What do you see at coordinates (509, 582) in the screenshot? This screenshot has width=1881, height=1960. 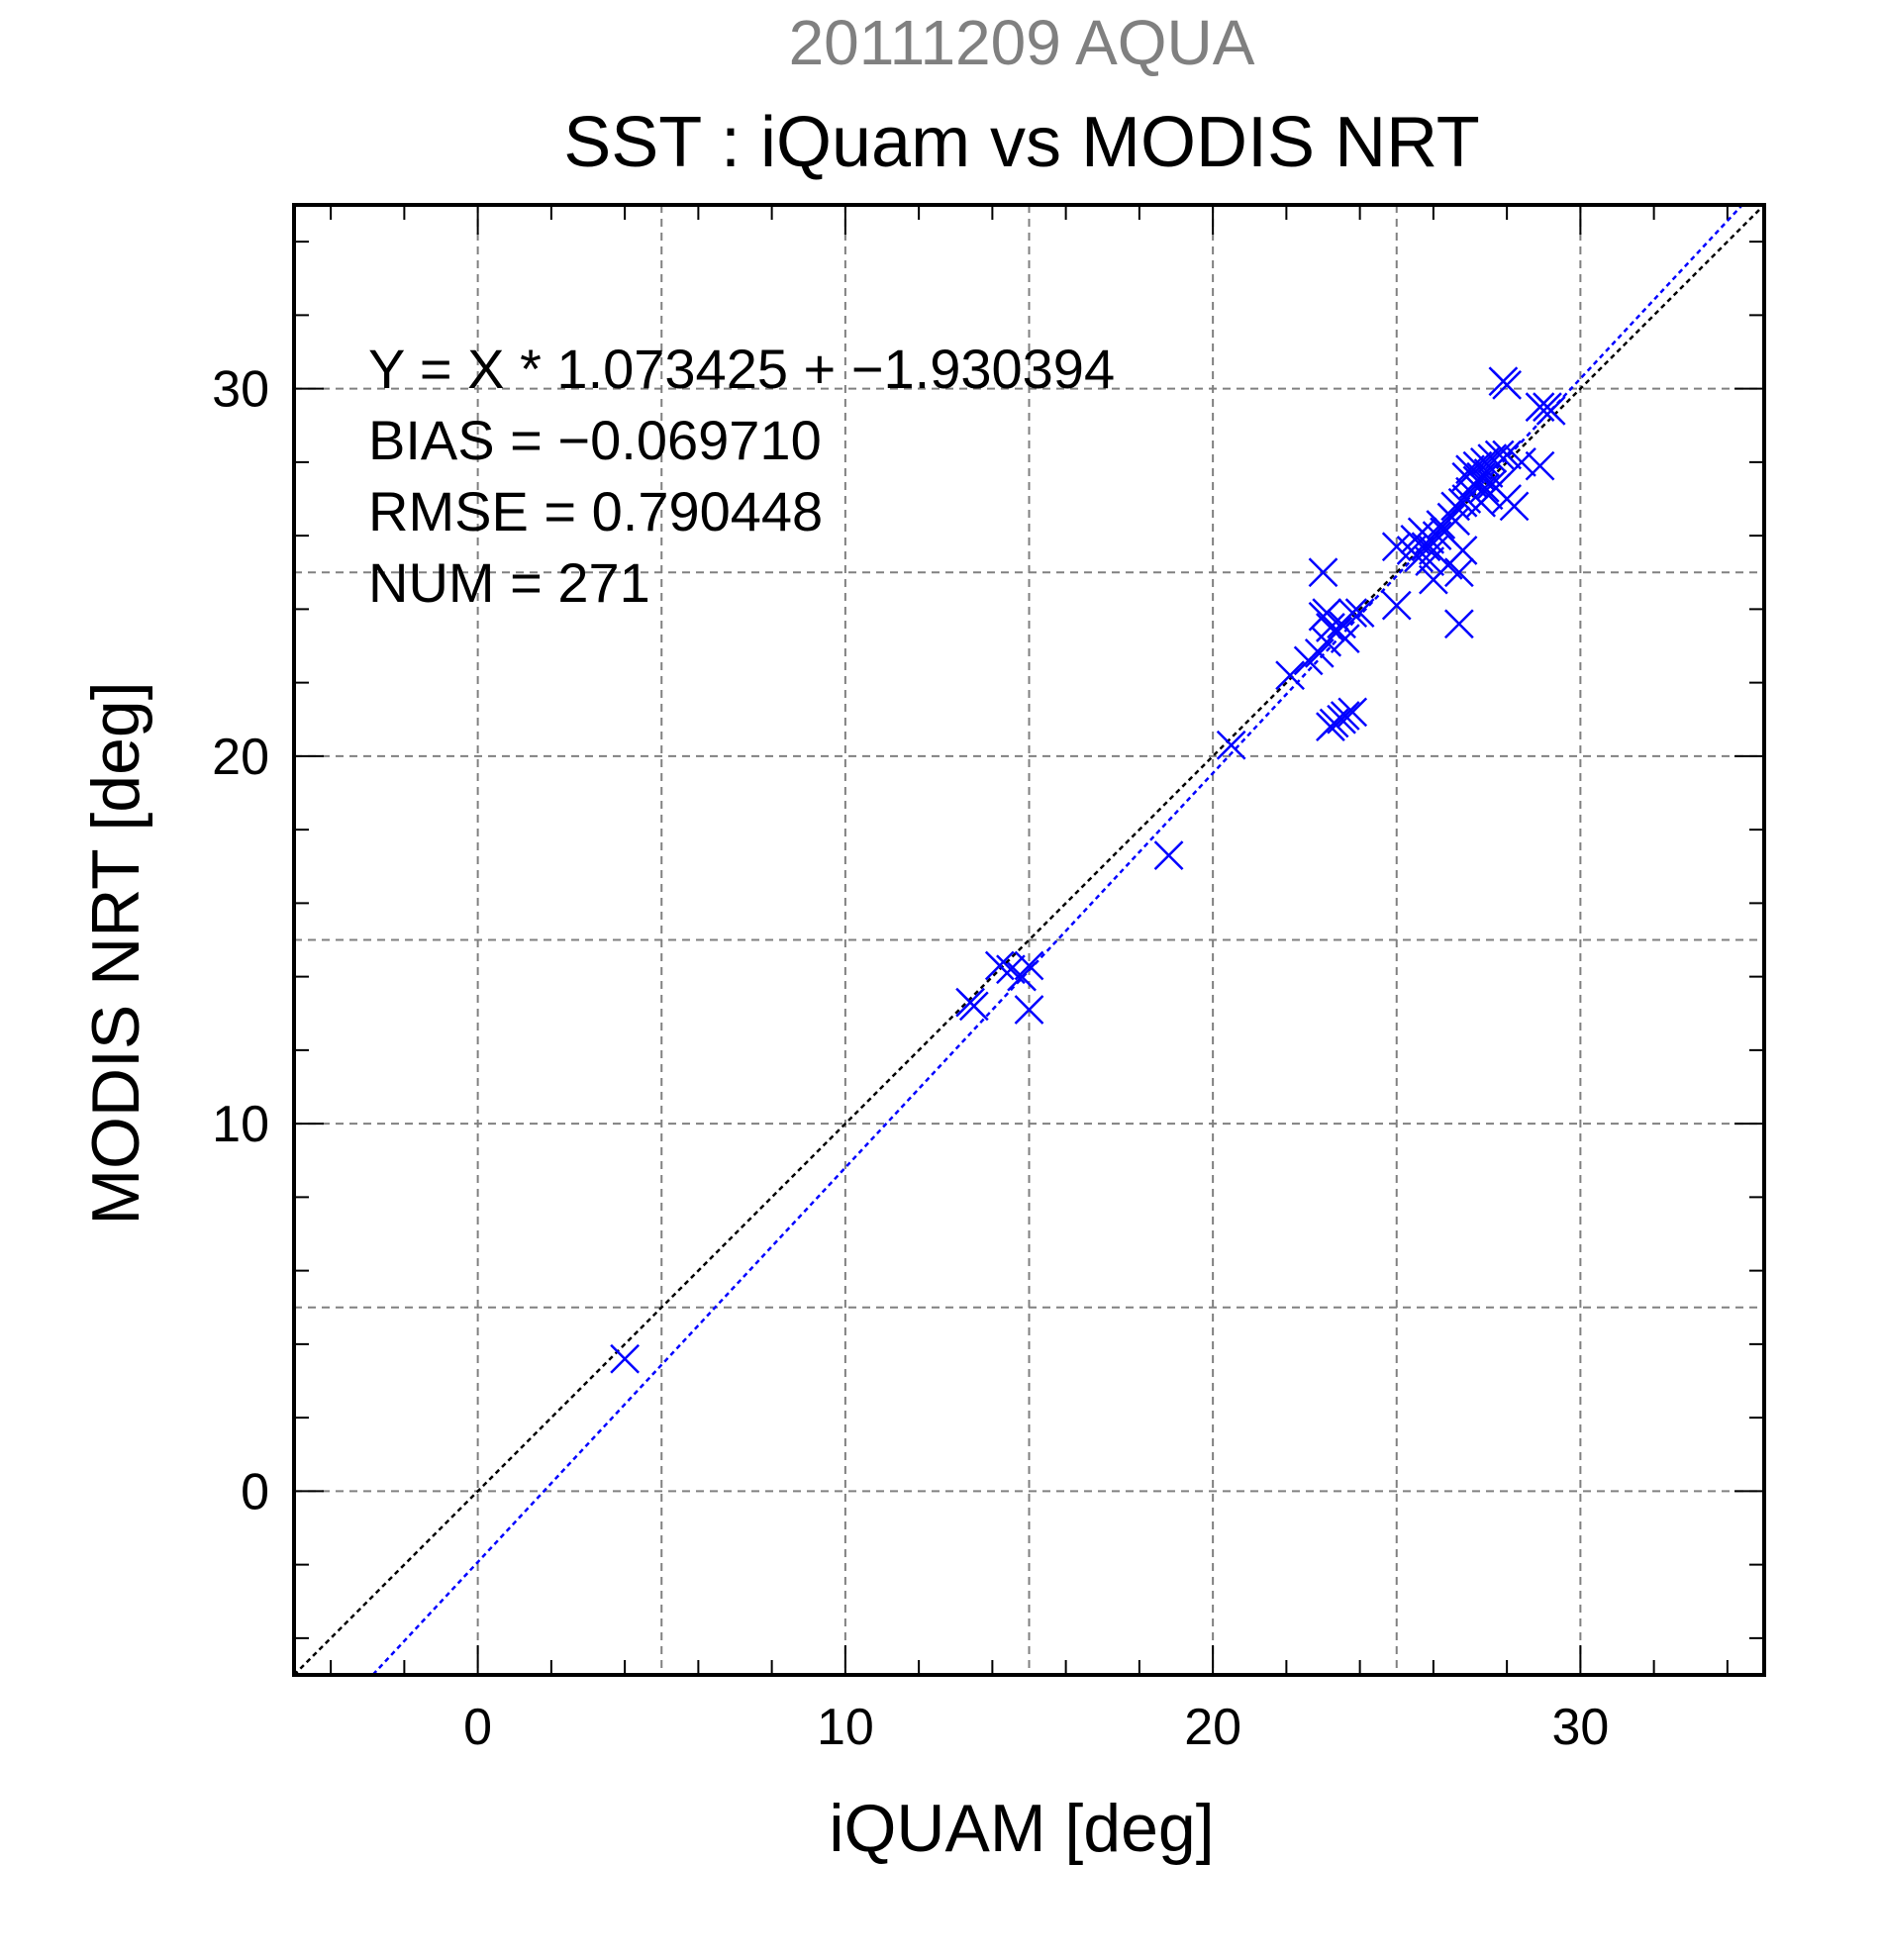 I see `stat-line: NUM = 271` at bounding box center [509, 582].